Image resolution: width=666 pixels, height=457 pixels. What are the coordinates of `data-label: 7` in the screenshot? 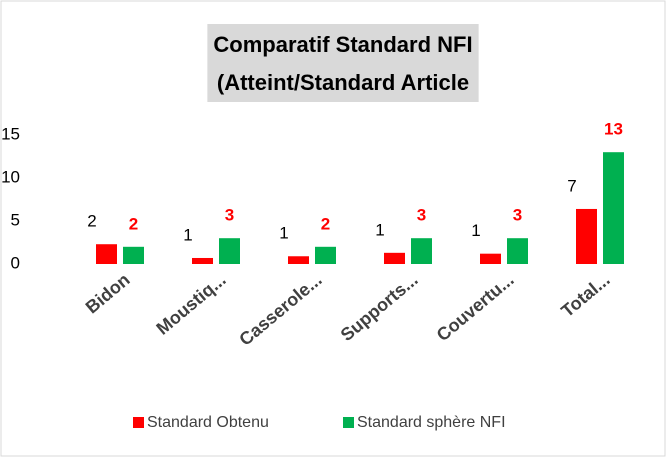 It's located at (571, 185).